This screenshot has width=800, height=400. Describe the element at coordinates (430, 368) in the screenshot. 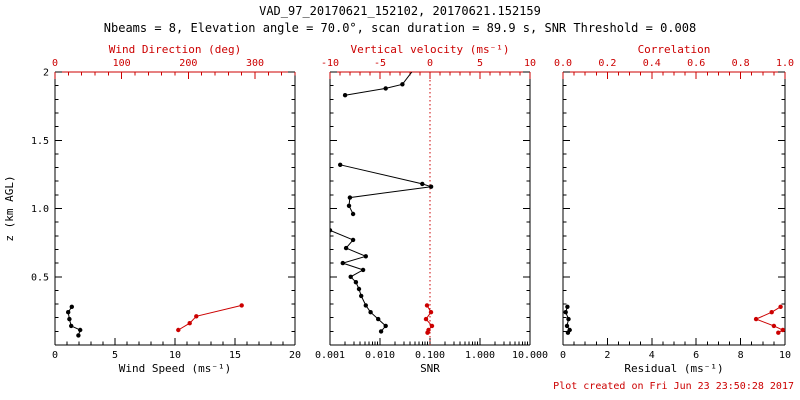

I see `svg-text: SNR` at that location.